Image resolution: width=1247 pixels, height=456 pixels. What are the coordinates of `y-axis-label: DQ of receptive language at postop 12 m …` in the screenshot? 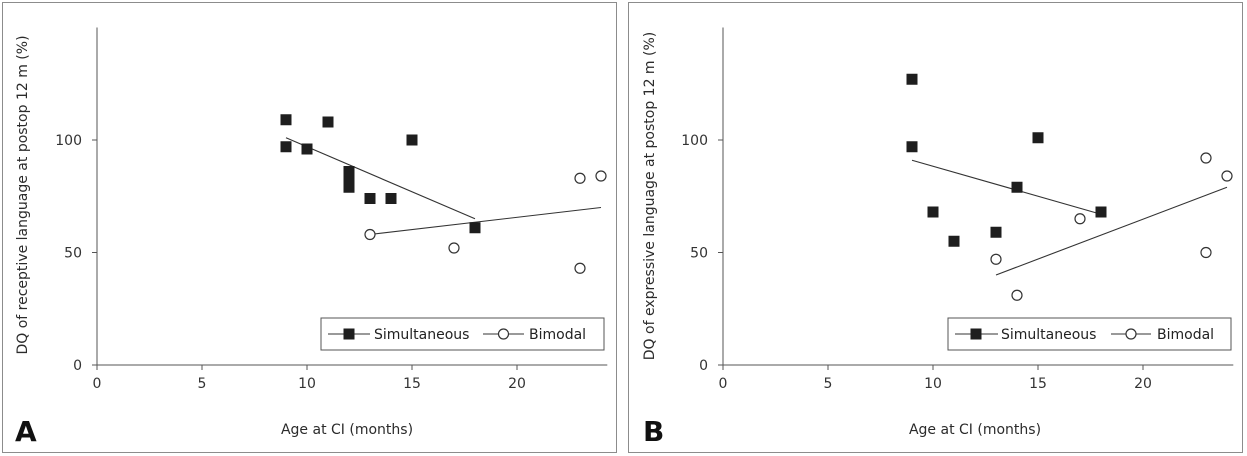 It's located at (23, 194).